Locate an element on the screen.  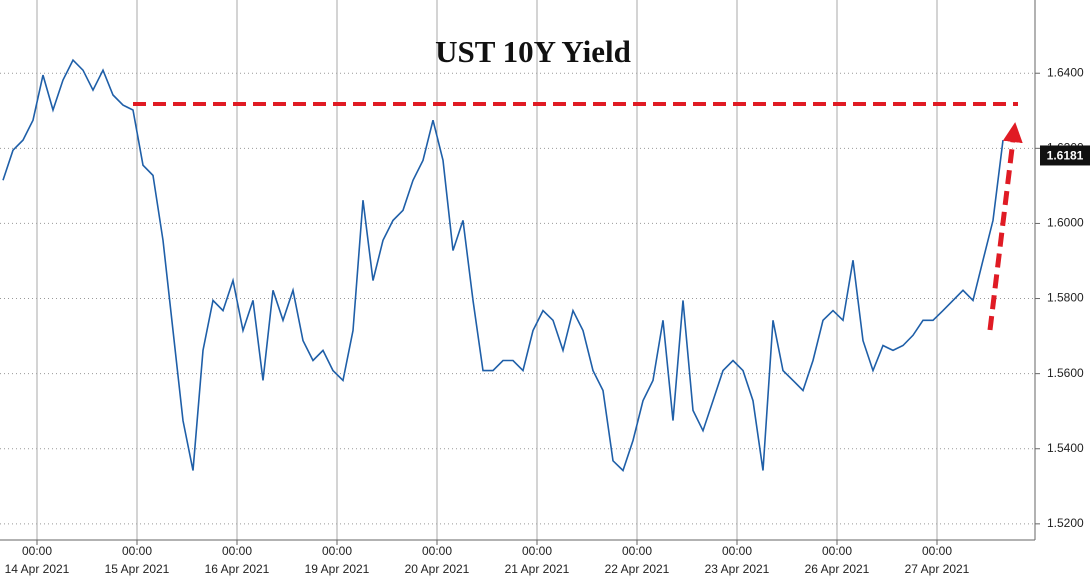
x-tick-label: 23 Apr 2021 is located at coordinates (737, 569).